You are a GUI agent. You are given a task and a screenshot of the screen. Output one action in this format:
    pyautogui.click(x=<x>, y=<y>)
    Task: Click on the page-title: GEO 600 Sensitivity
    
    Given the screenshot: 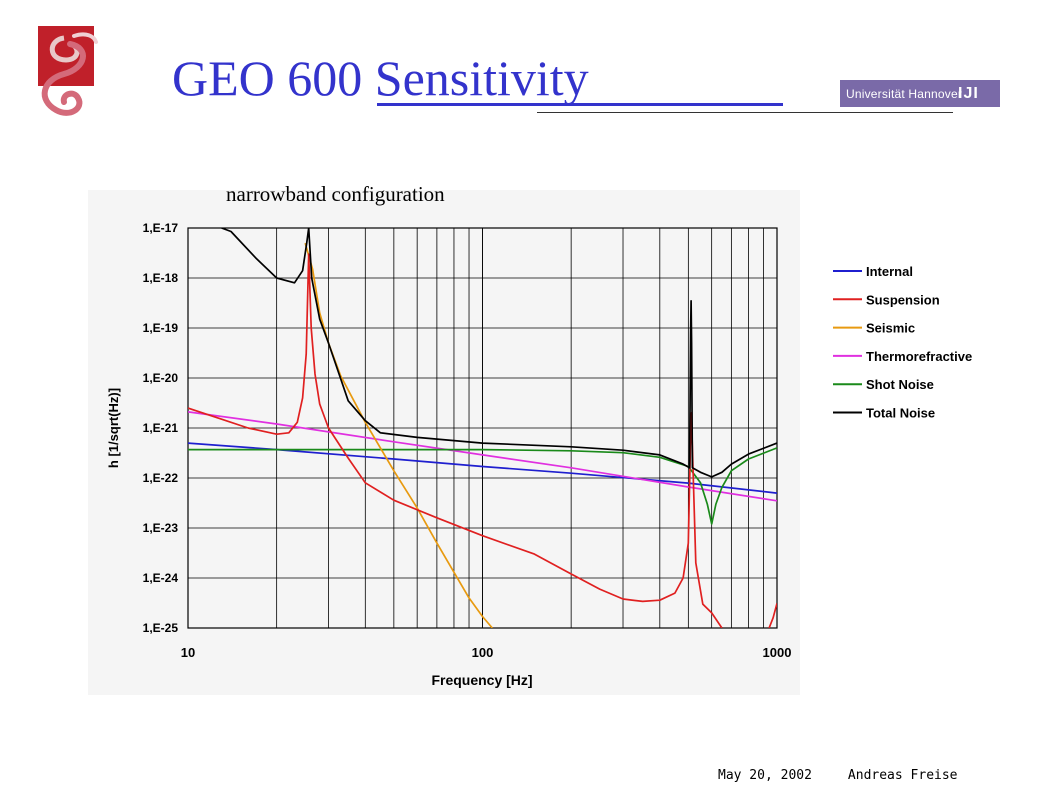 What is the action you would take?
    pyautogui.click(x=380, y=78)
    